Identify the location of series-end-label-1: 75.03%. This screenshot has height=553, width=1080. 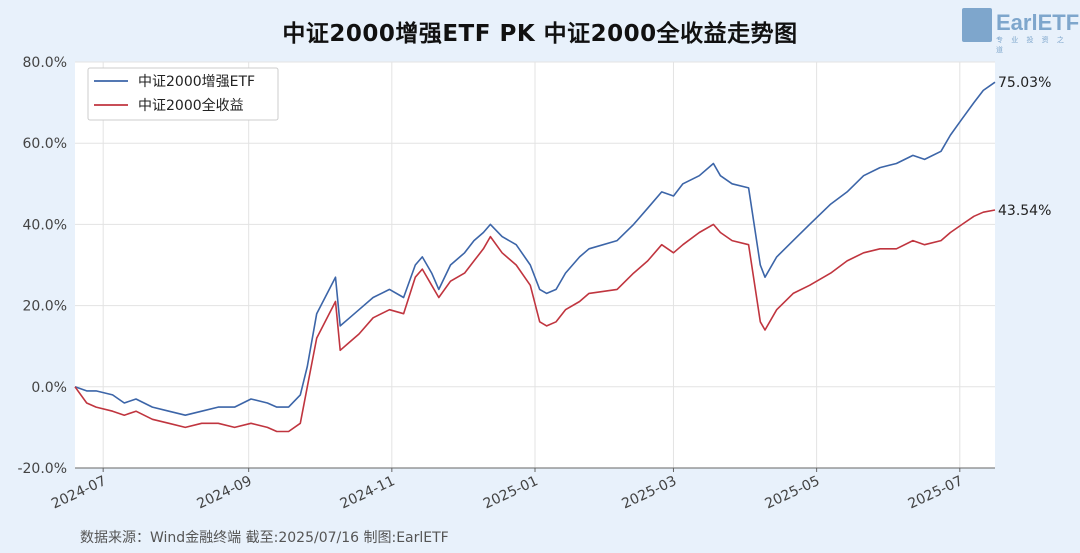
(1024, 83).